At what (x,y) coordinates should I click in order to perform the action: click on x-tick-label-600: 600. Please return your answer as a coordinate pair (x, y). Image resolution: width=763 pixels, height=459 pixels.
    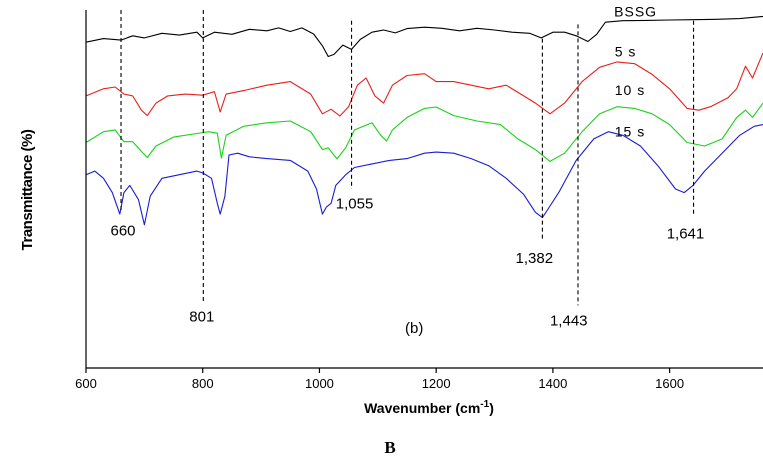
    Looking at the image, I should click on (86, 383).